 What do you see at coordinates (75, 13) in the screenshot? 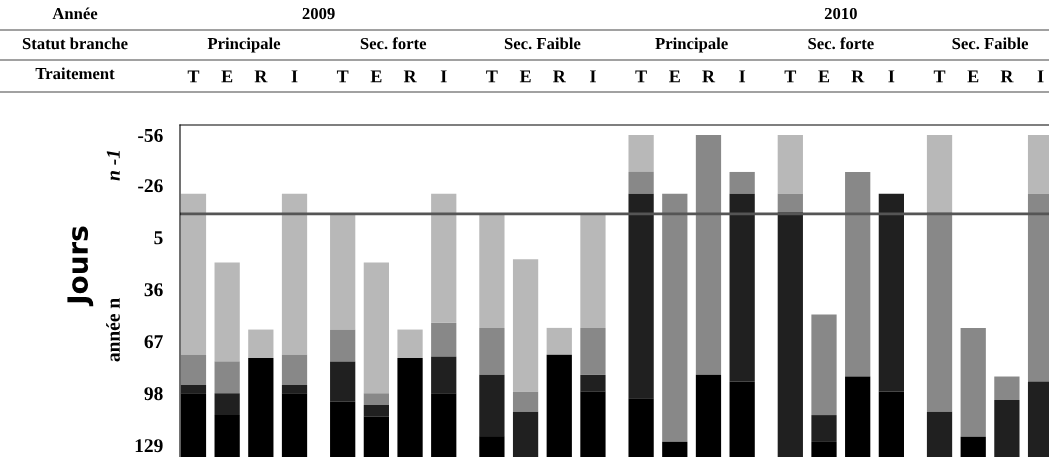
I see `text: Année` at bounding box center [75, 13].